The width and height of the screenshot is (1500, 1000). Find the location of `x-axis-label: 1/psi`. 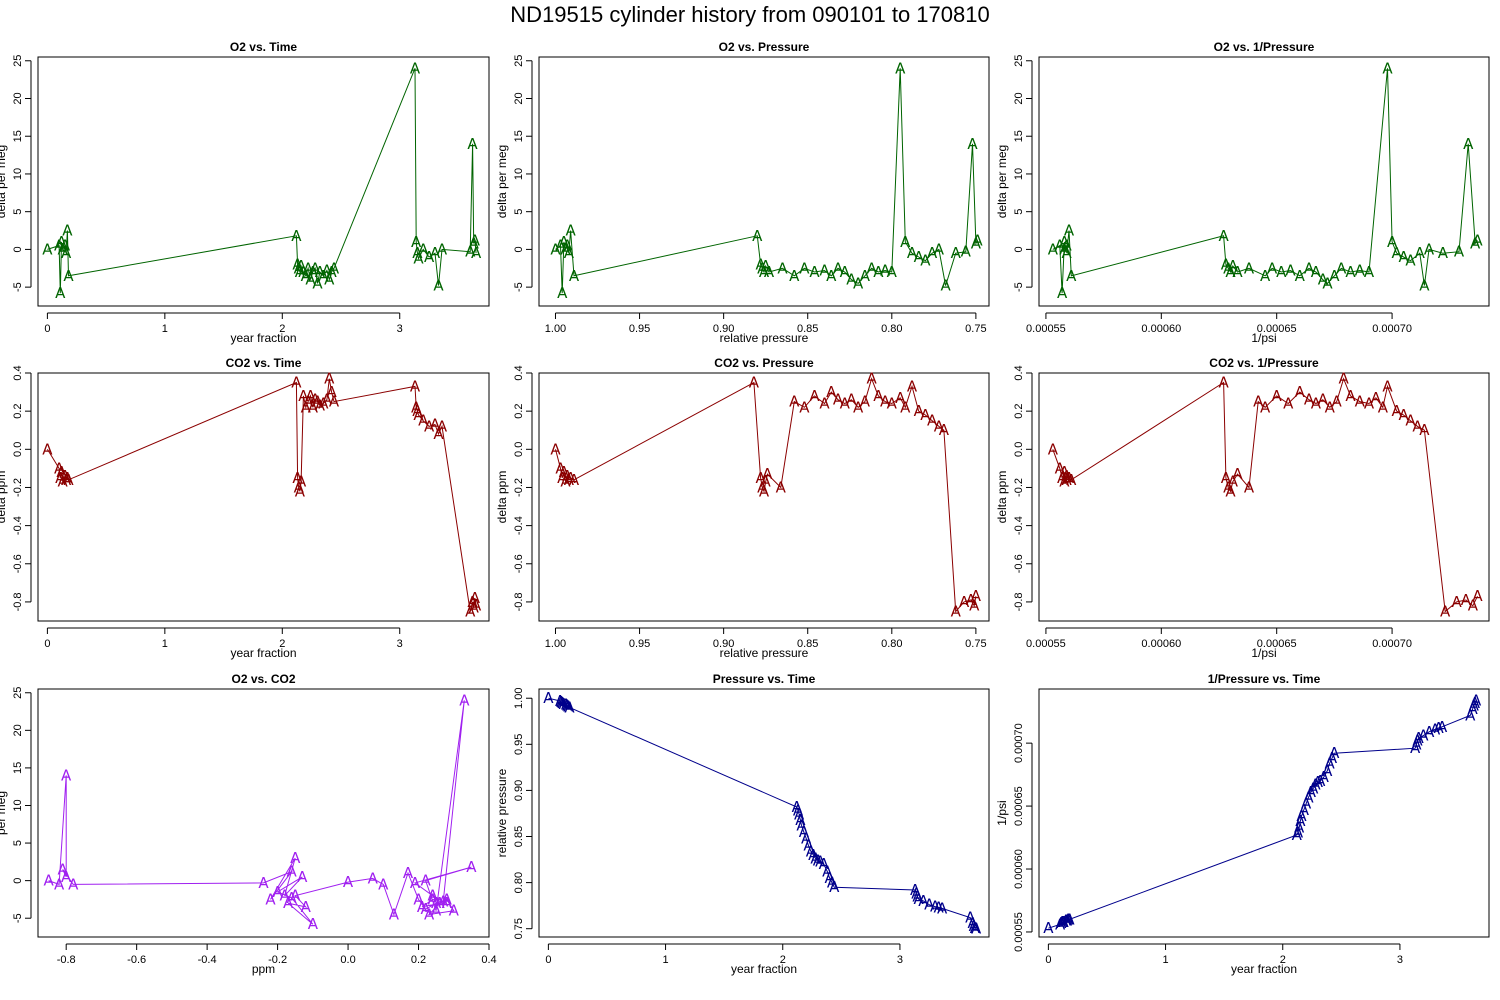

x-axis-label: 1/psi is located at coordinates (1263, 338).